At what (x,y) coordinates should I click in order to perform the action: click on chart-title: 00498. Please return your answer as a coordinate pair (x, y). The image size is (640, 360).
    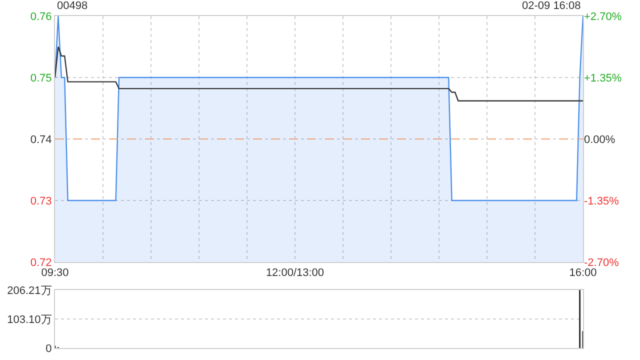
    Looking at the image, I should click on (72, 6).